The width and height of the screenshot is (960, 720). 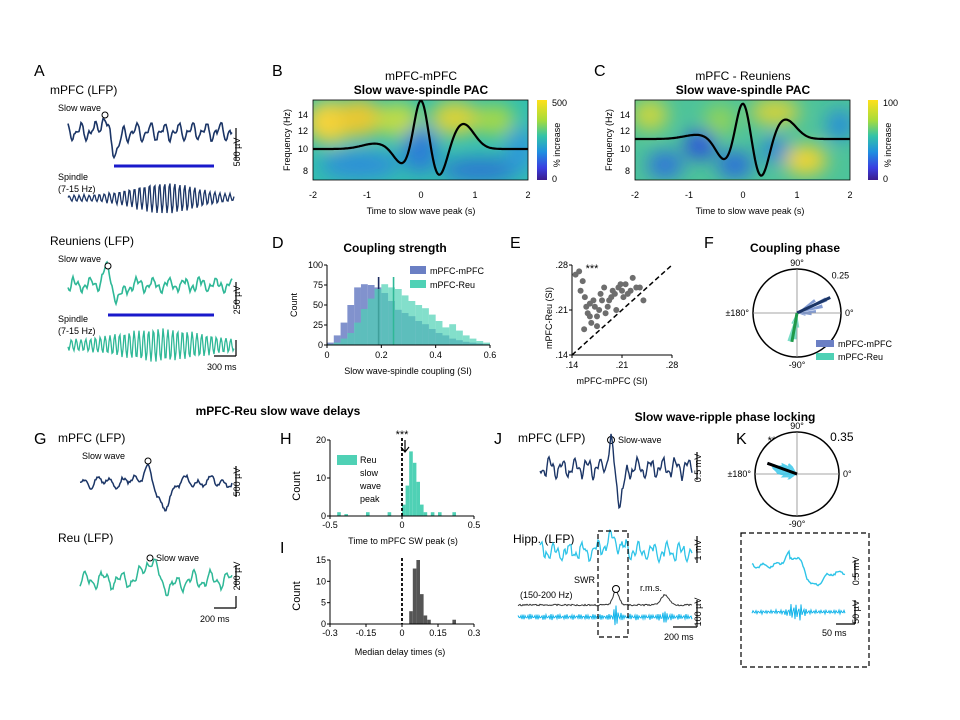 I want to click on i-xtick-label: -0.3, so click(x=330, y=633).